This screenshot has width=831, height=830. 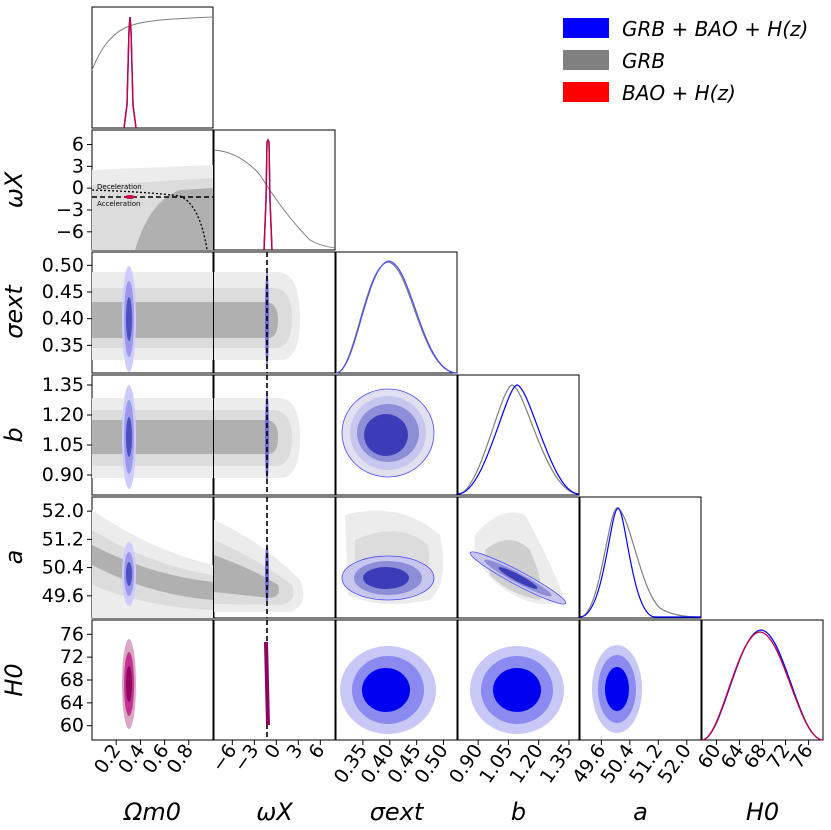 What do you see at coordinates (63, 539) in the screenshot?
I see `ytick-label-a-2: 51.2` at bounding box center [63, 539].